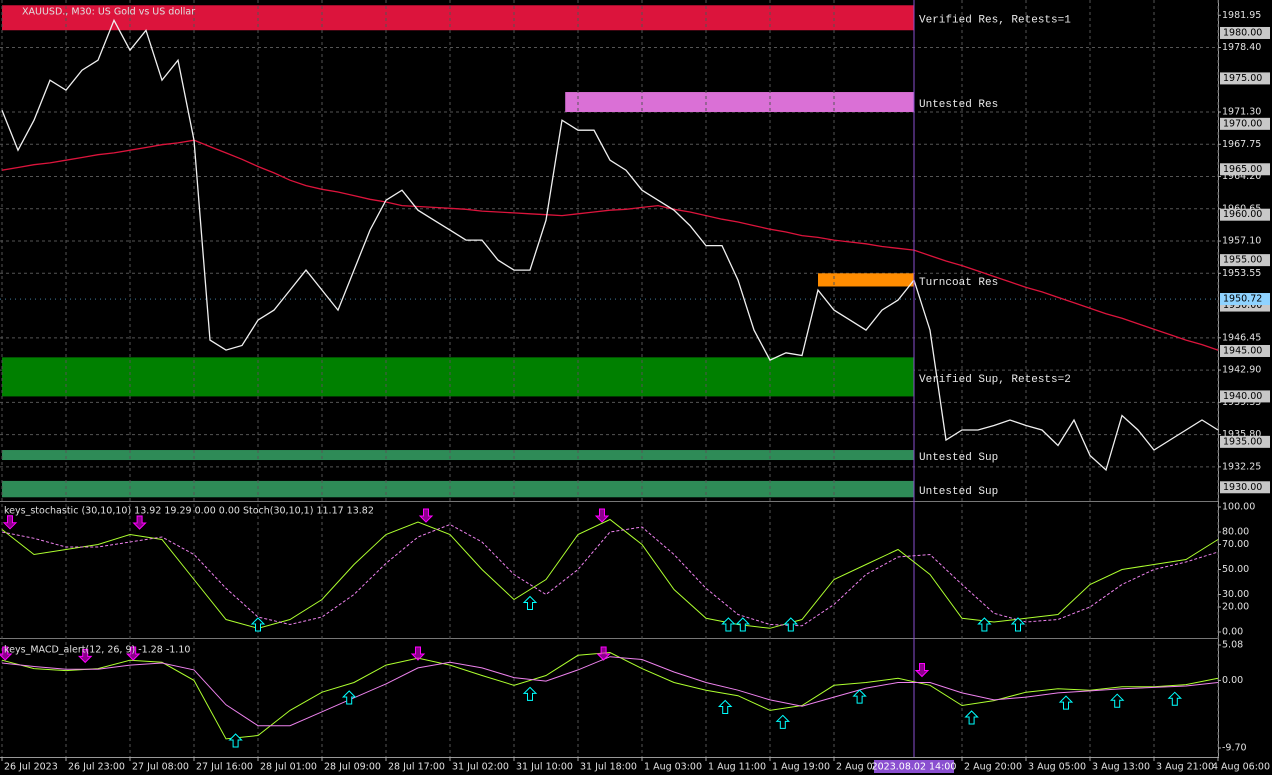 This screenshot has height=775, width=1272. What do you see at coordinates (1241, 273) in the screenshot?
I see `y-tick-label: 1953.55` at bounding box center [1241, 273].